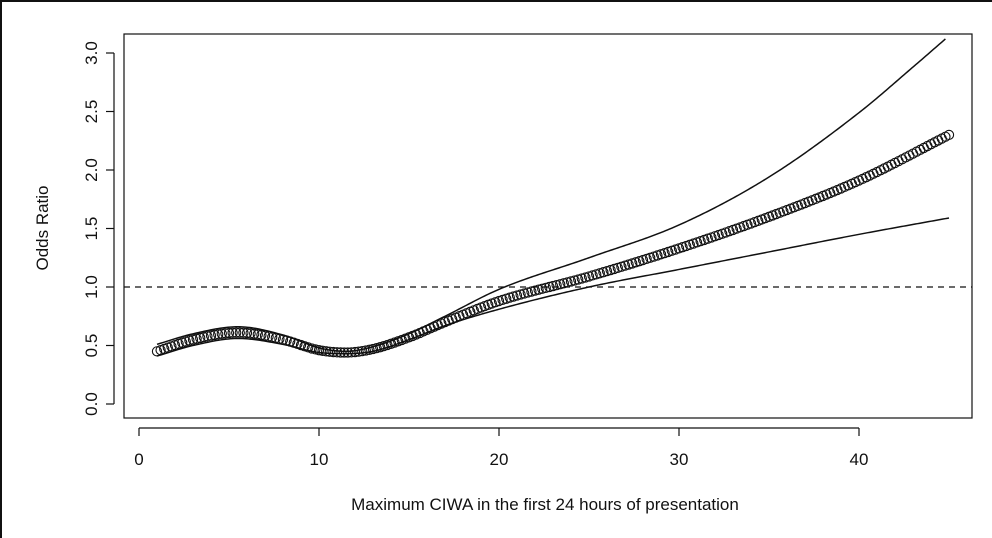 This screenshot has width=992, height=538. Describe the element at coordinates (501, 448) in the screenshot. I see `x-axis: 0 10 20 30 40` at that location.